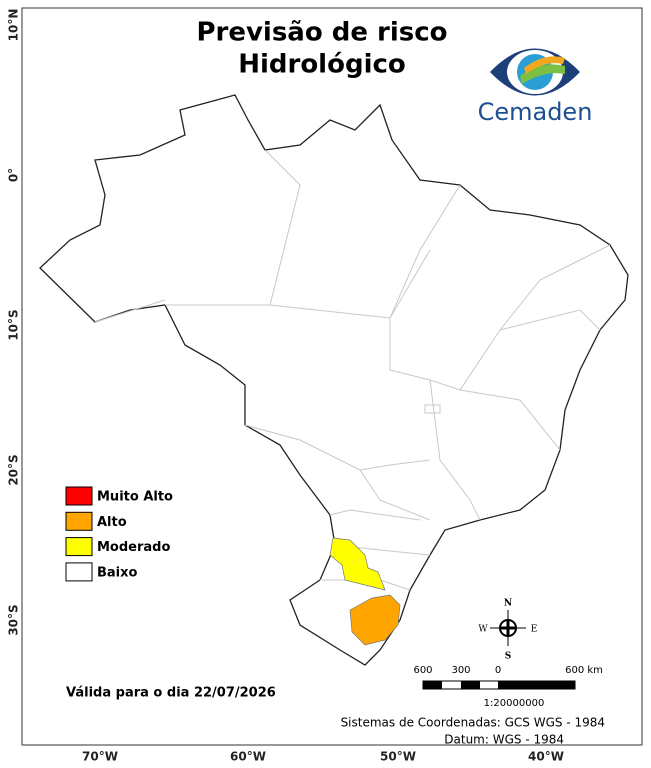 The width and height of the screenshot is (651, 768). What do you see at coordinates (248, 757) in the screenshot?
I see `lon-label: 60°W` at bounding box center [248, 757].